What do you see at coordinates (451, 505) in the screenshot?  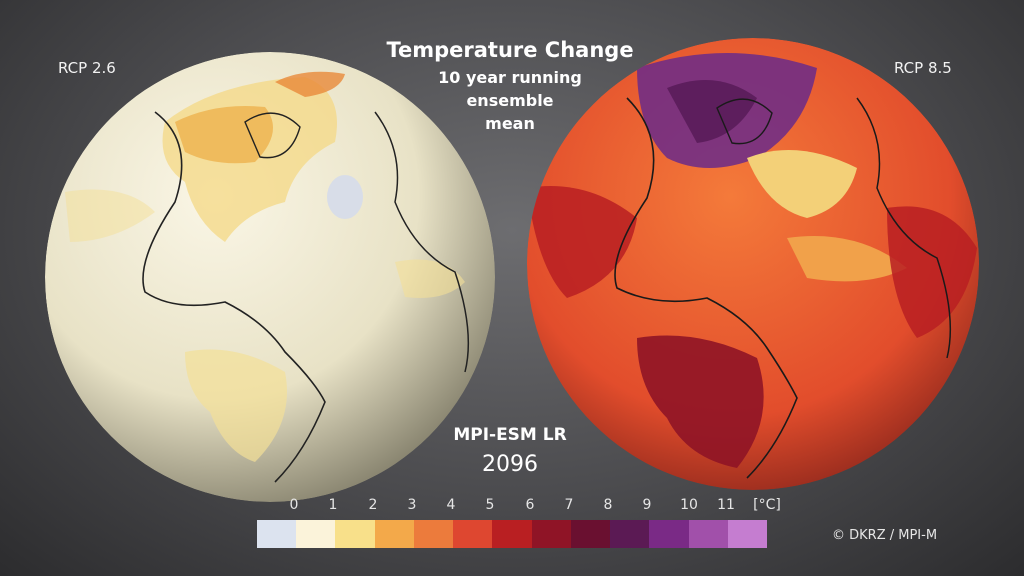 I see `legend-tick: 4` at bounding box center [451, 505].